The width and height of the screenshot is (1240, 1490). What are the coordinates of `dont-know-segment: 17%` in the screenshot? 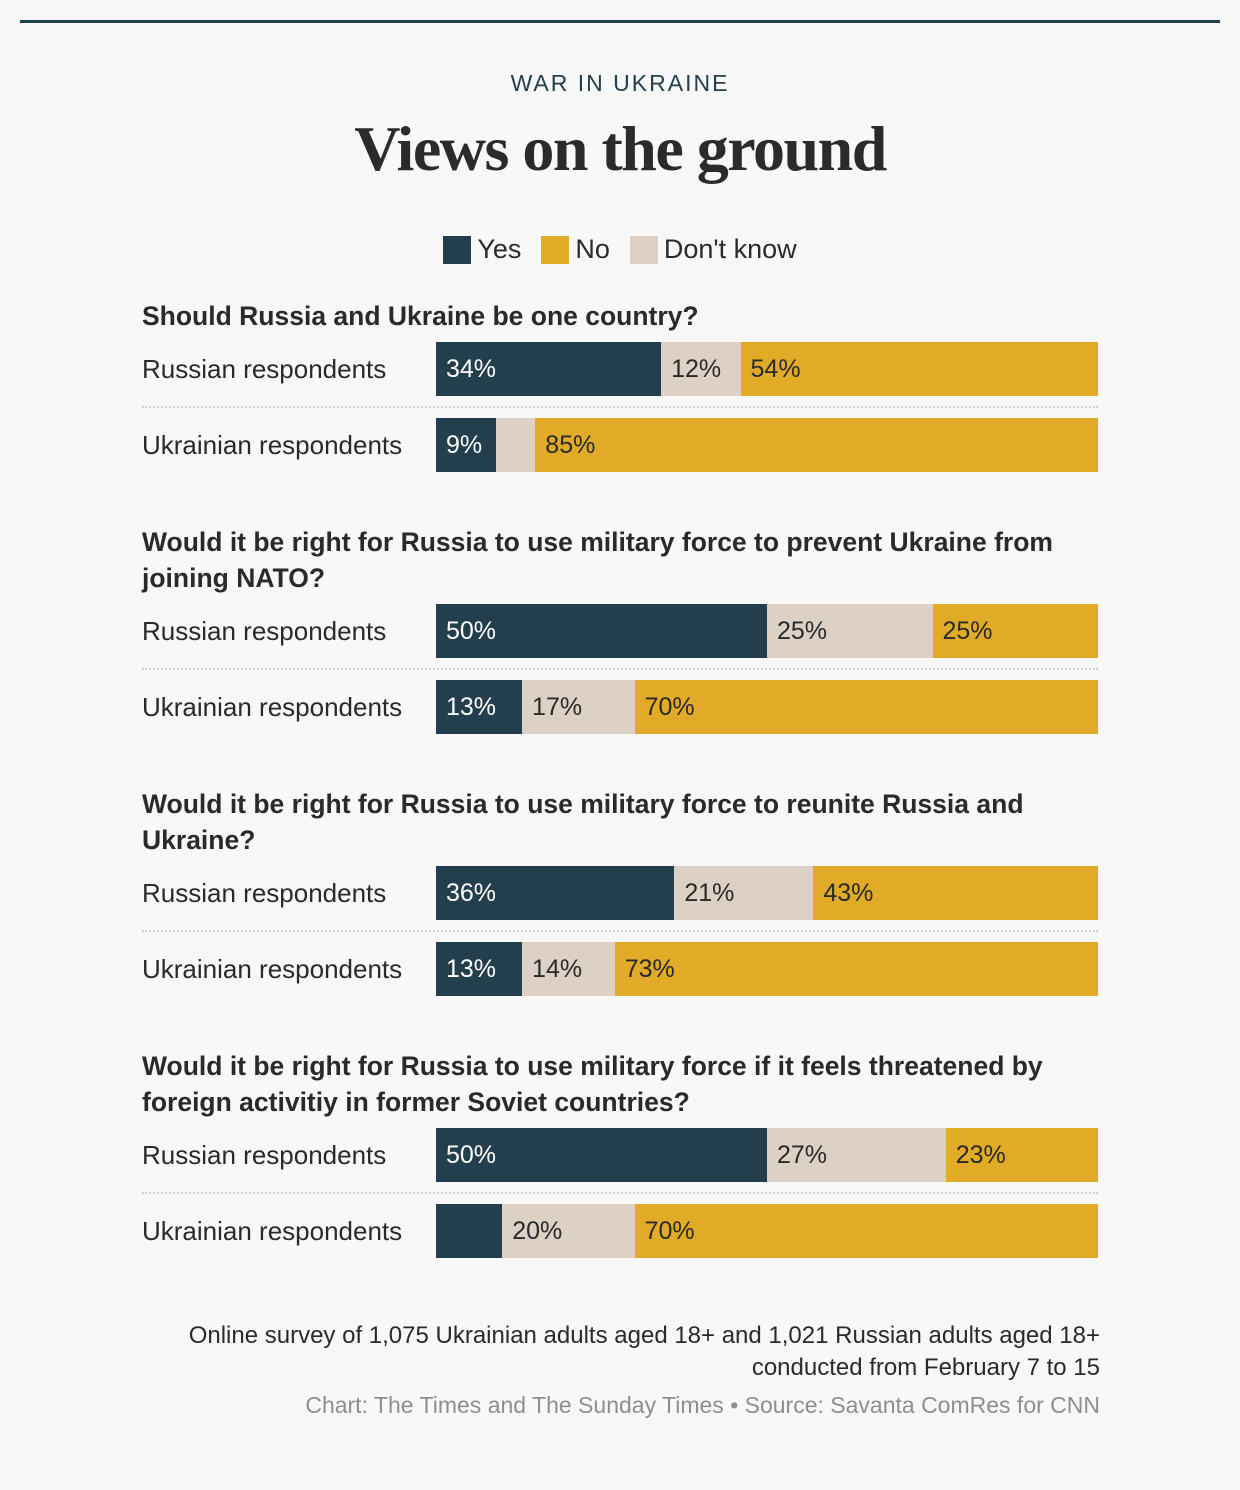 It's located at (578, 707).